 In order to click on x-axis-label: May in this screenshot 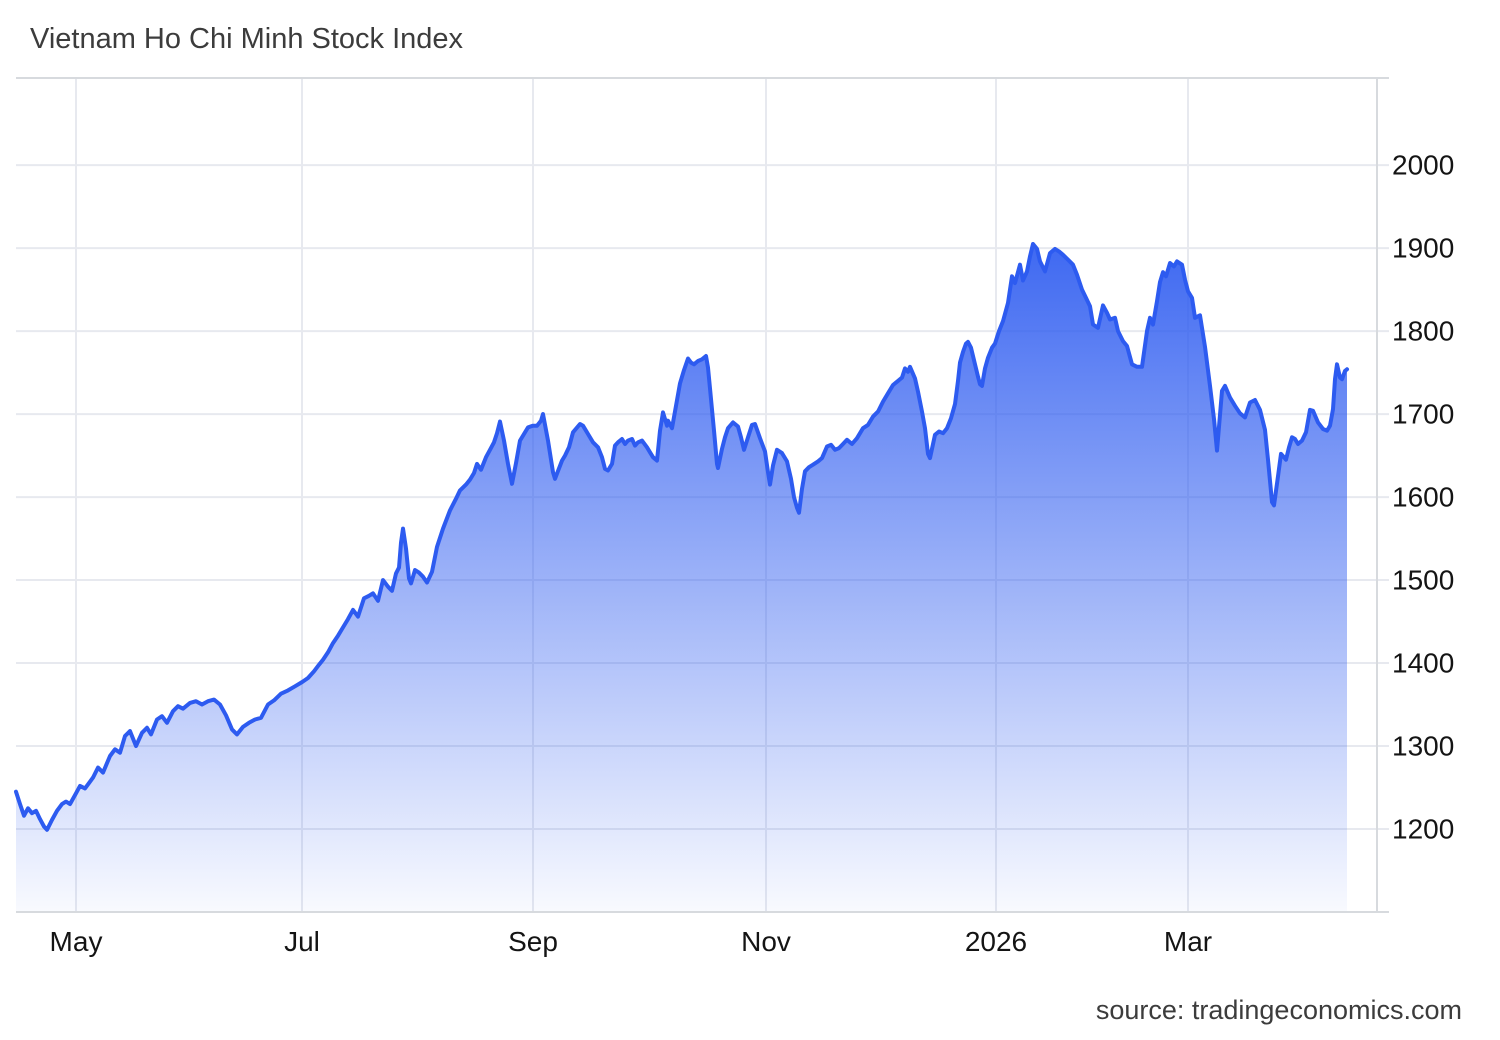, I will do `click(76, 941)`.